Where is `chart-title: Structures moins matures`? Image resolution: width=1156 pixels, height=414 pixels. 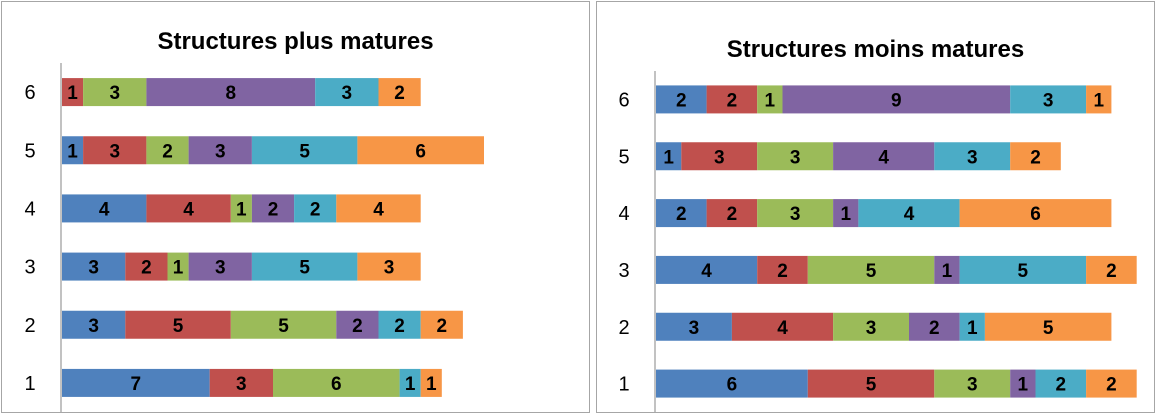
chart-title: Structures moins matures is located at coordinates (875, 49).